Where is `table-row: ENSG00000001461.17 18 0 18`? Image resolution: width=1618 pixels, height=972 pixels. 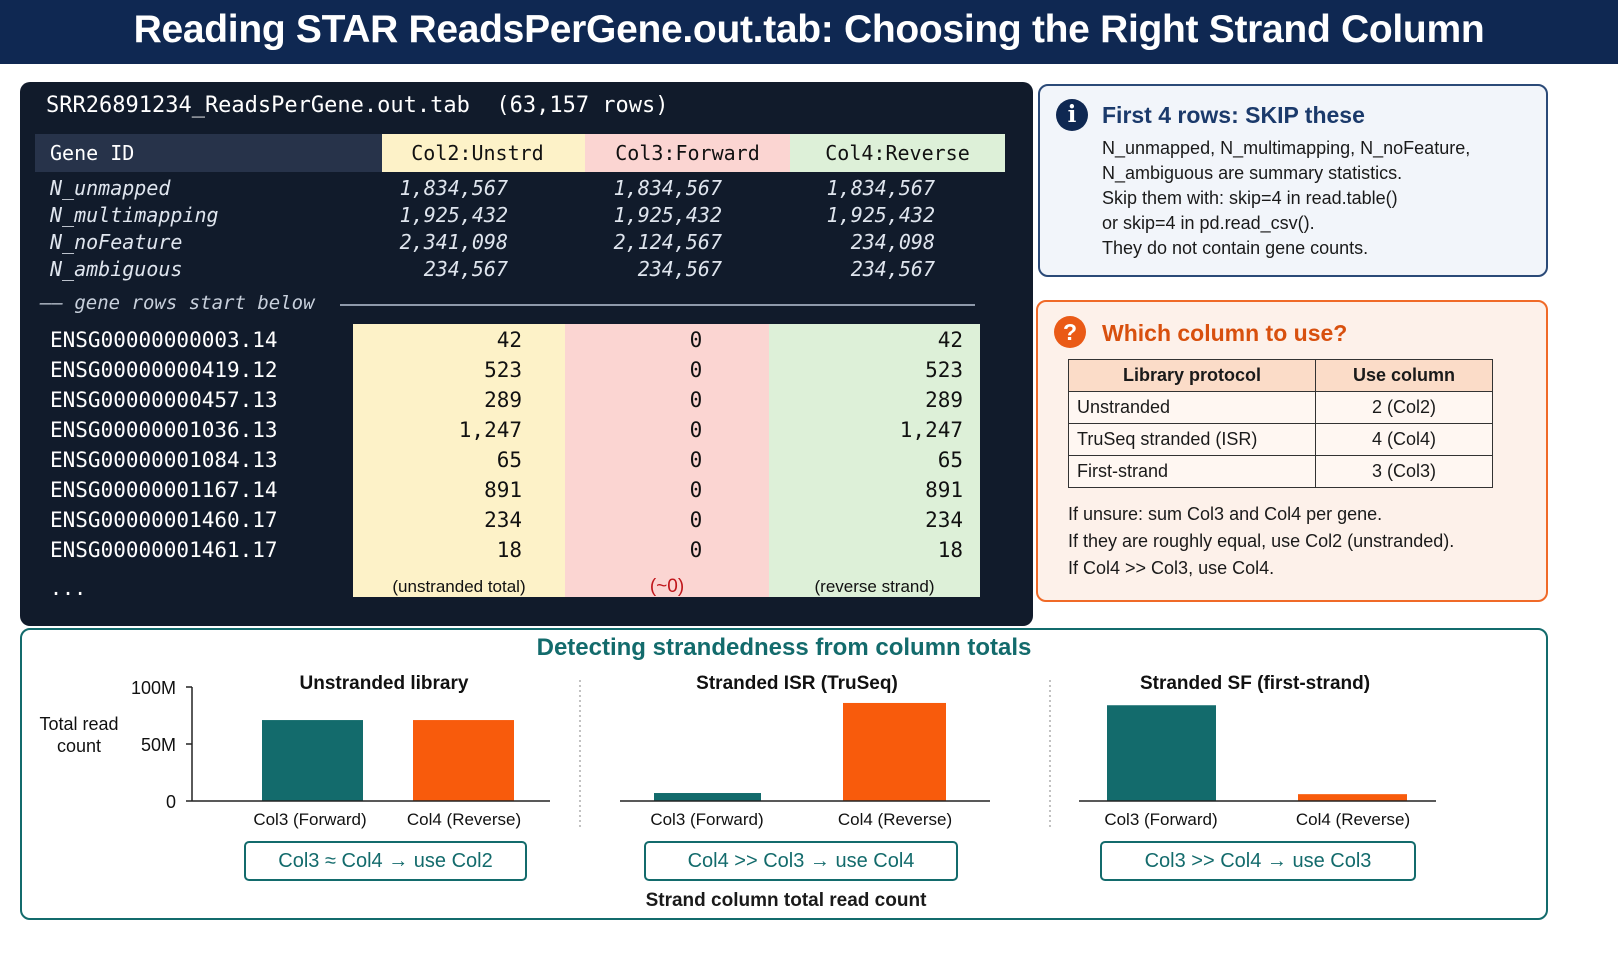 table-row: ENSG00000001461.17 18 0 18 is located at coordinates (526, 553).